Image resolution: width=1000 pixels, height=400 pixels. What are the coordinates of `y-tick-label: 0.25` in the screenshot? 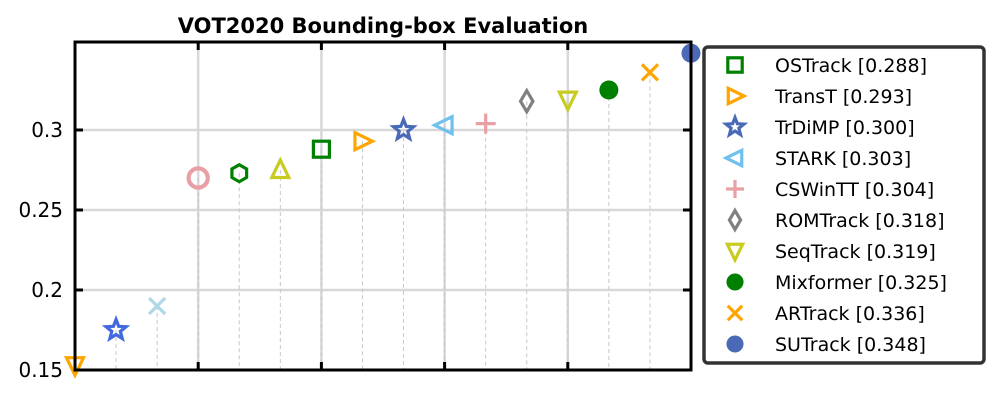 It's located at (40, 210).